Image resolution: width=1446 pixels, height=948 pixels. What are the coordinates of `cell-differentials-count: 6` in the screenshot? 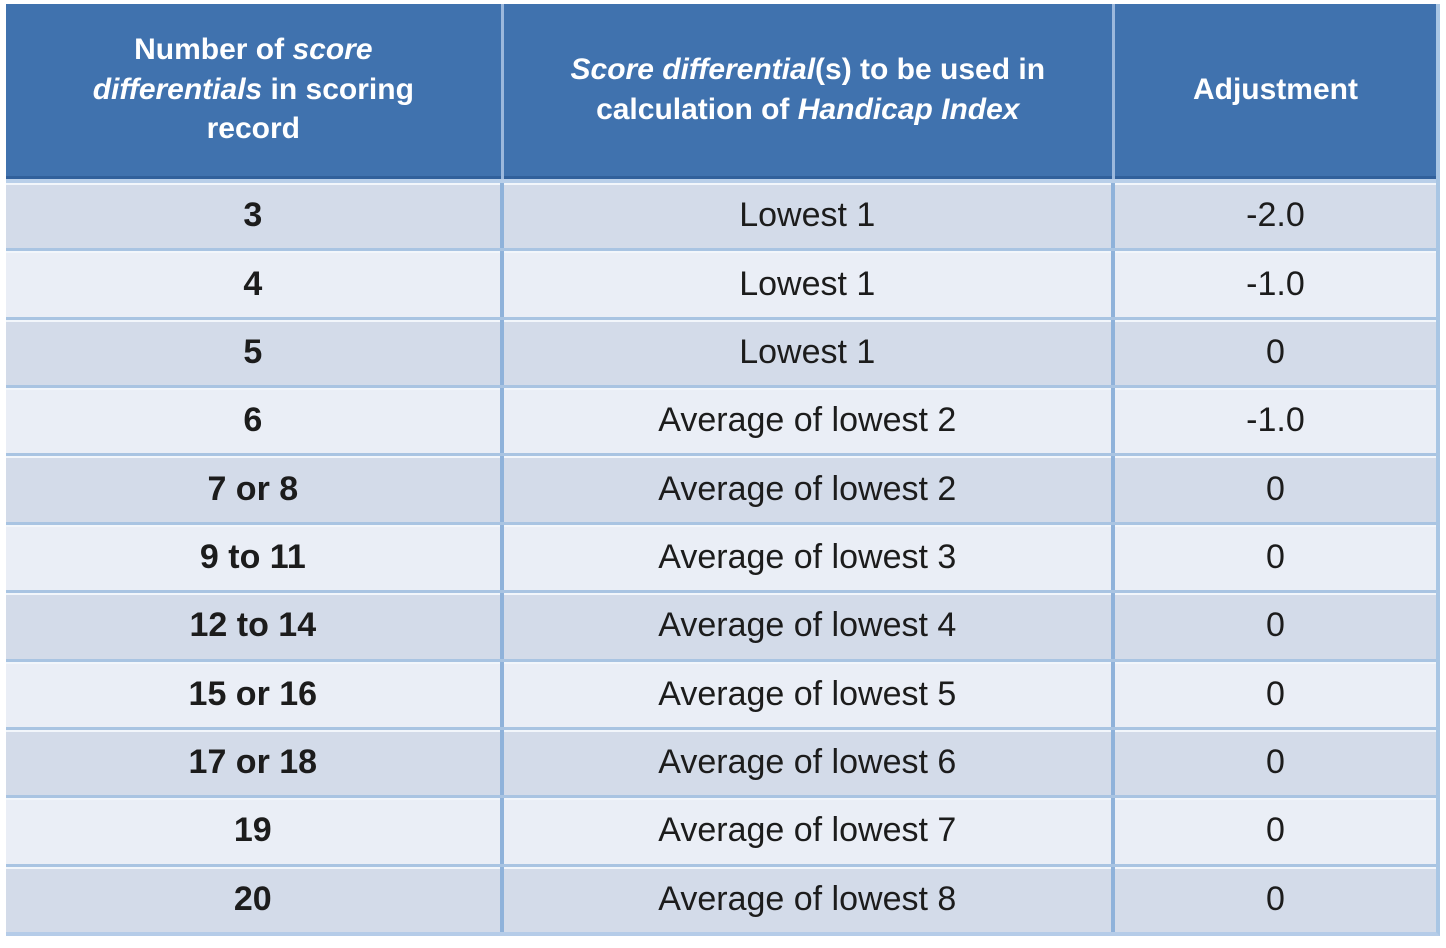 It's located at (255, 421).